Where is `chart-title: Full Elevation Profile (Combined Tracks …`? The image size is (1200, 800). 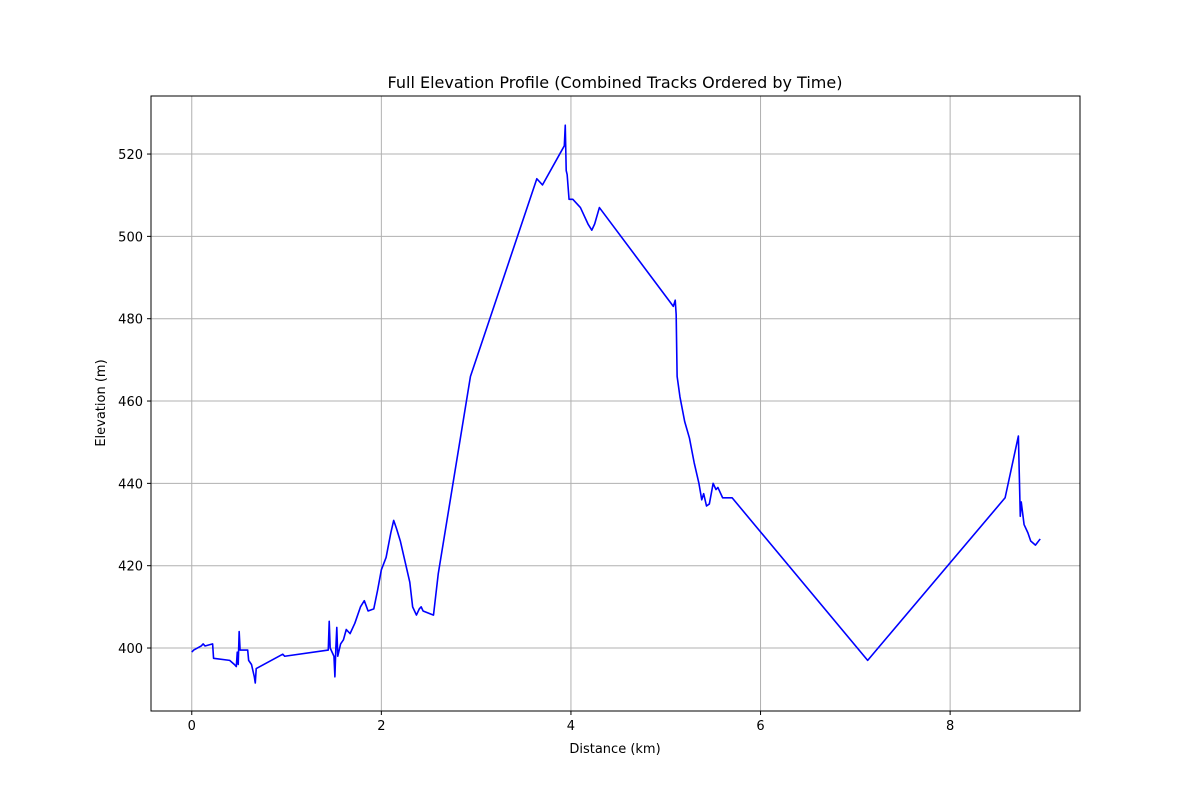
chart-title: Full Elevation Profile (Combined Tracks … is located at coordinates (615, 82).